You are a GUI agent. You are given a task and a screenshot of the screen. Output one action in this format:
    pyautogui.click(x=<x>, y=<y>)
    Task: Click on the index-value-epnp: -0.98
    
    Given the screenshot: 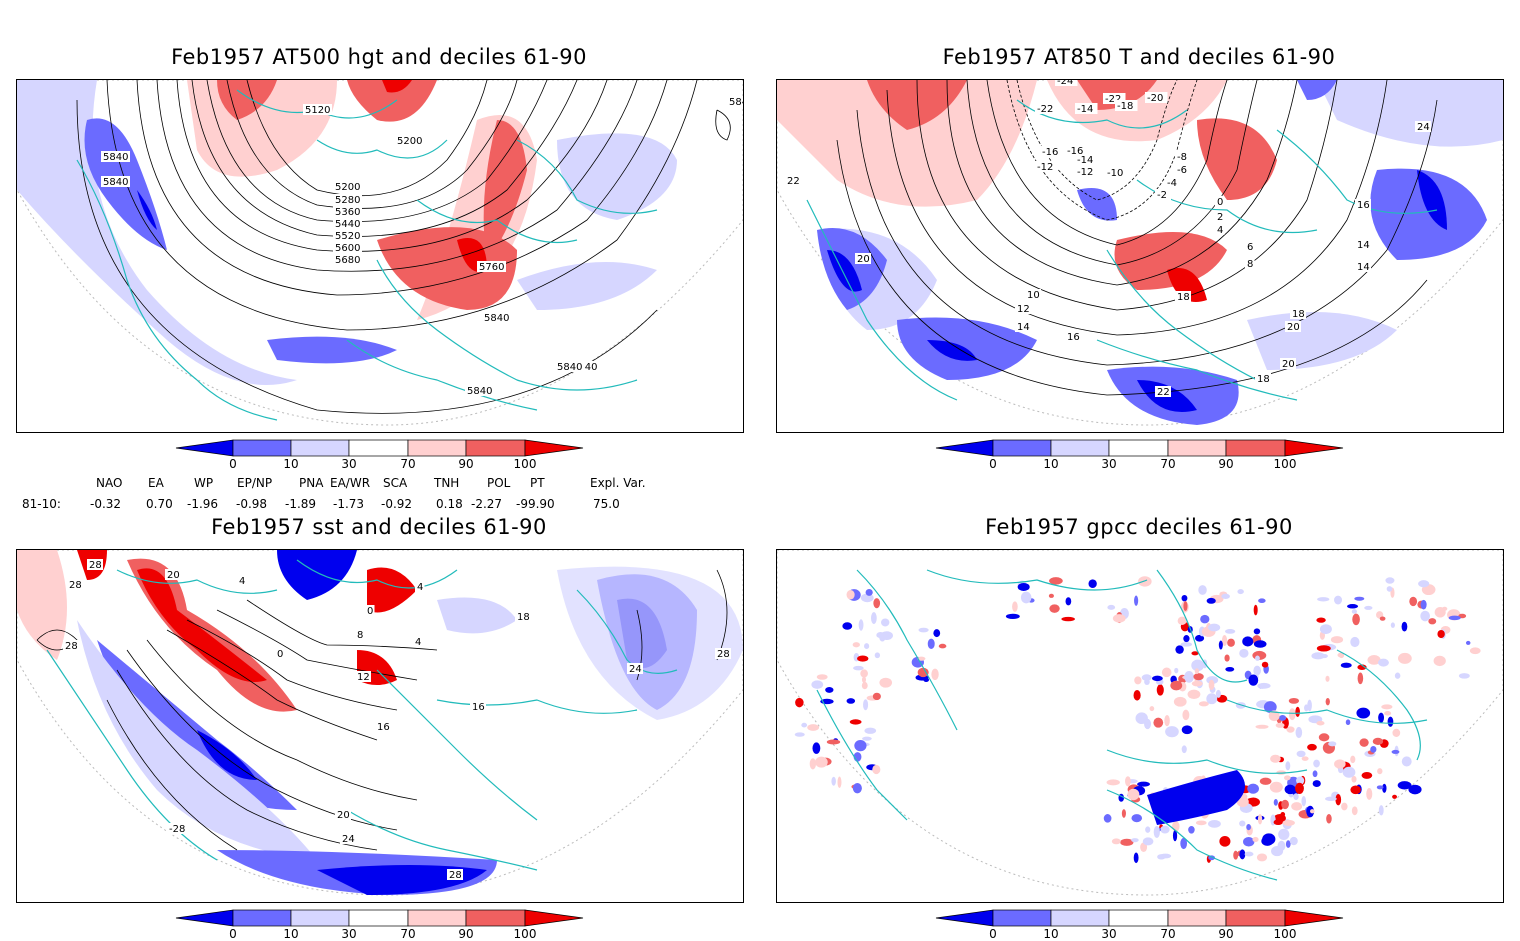 What is the action you would take?
    pyautogui.click(x=252, y=504)
    